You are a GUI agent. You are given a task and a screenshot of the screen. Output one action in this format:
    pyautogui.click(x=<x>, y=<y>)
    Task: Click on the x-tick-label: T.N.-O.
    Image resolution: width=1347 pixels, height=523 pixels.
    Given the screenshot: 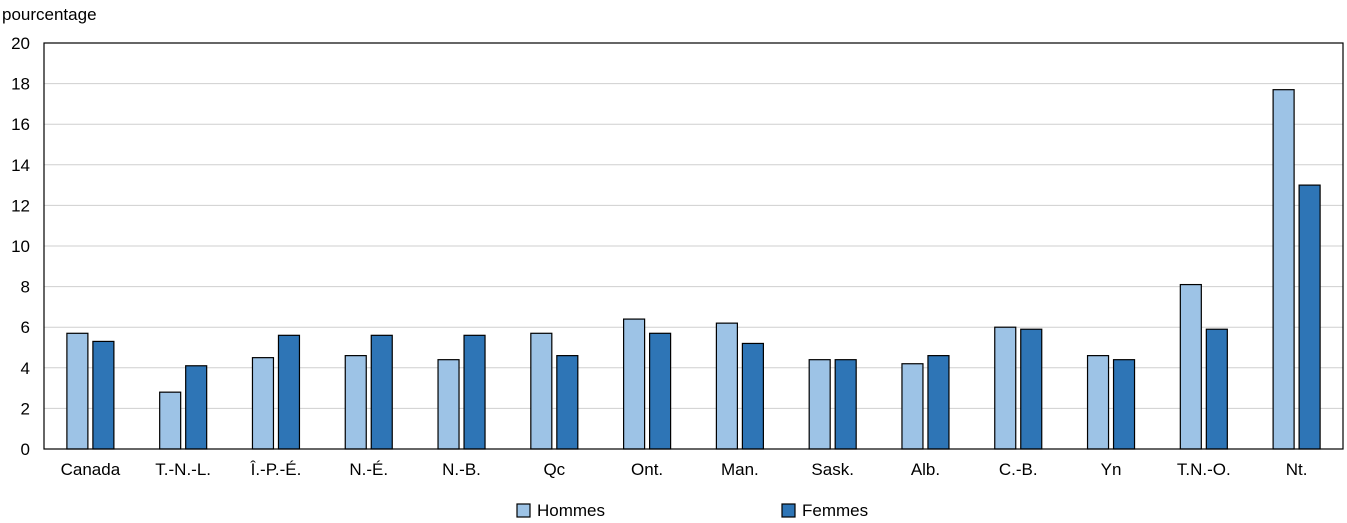 What is the action you would take?
    pyautogui.click(x=1204, y=469)
    